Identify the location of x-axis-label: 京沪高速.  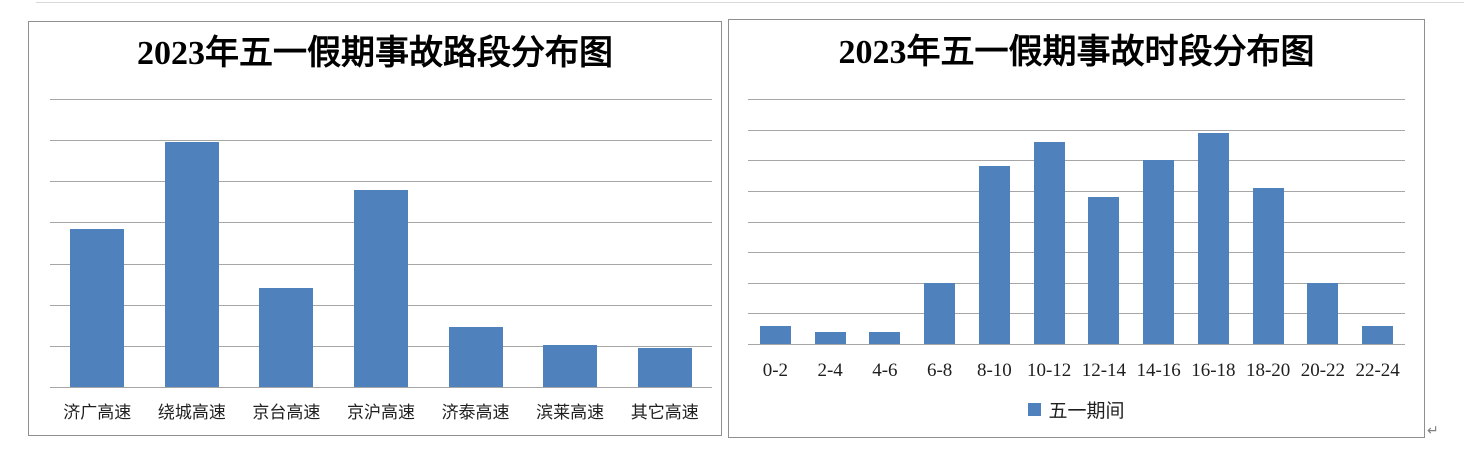
(380, 412).